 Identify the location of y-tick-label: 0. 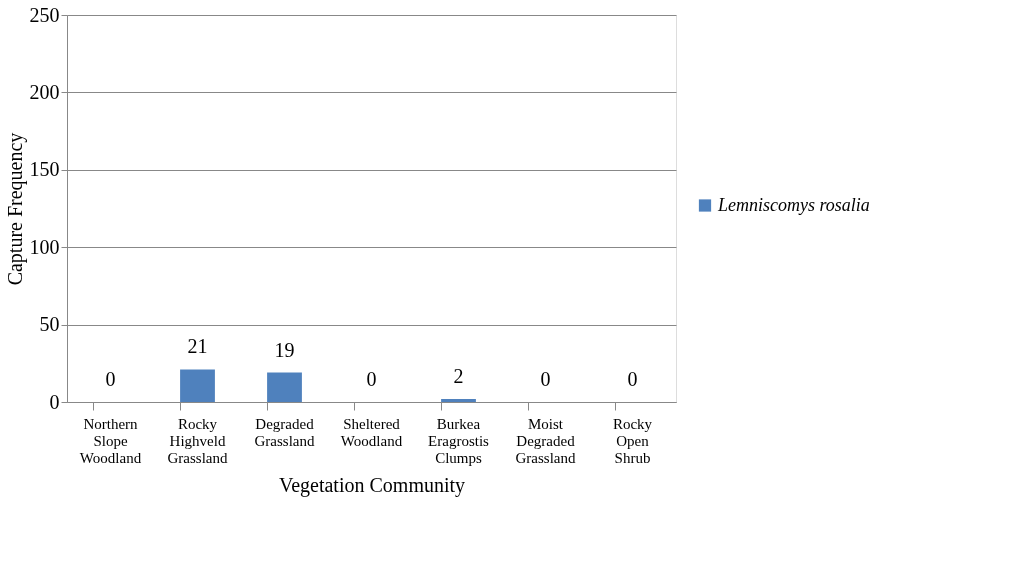
(54, 401).